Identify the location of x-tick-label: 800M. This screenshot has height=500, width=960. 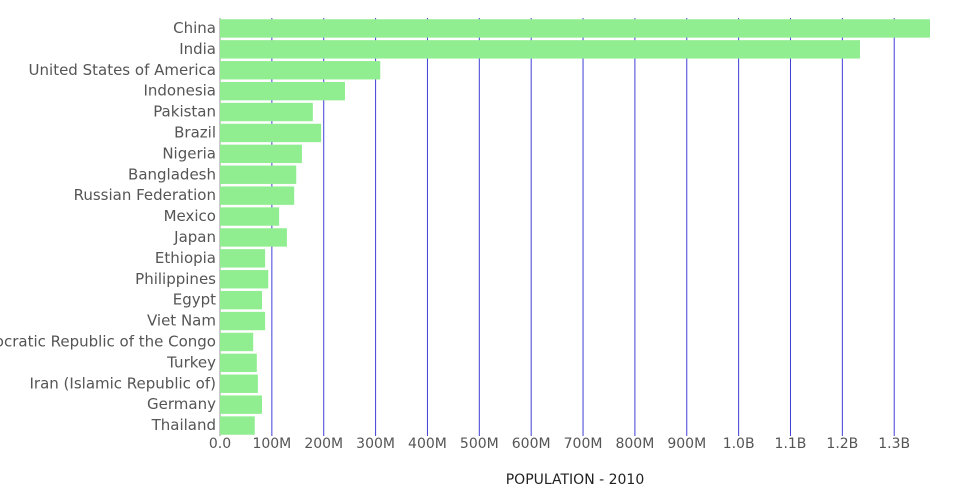
(634, 444).